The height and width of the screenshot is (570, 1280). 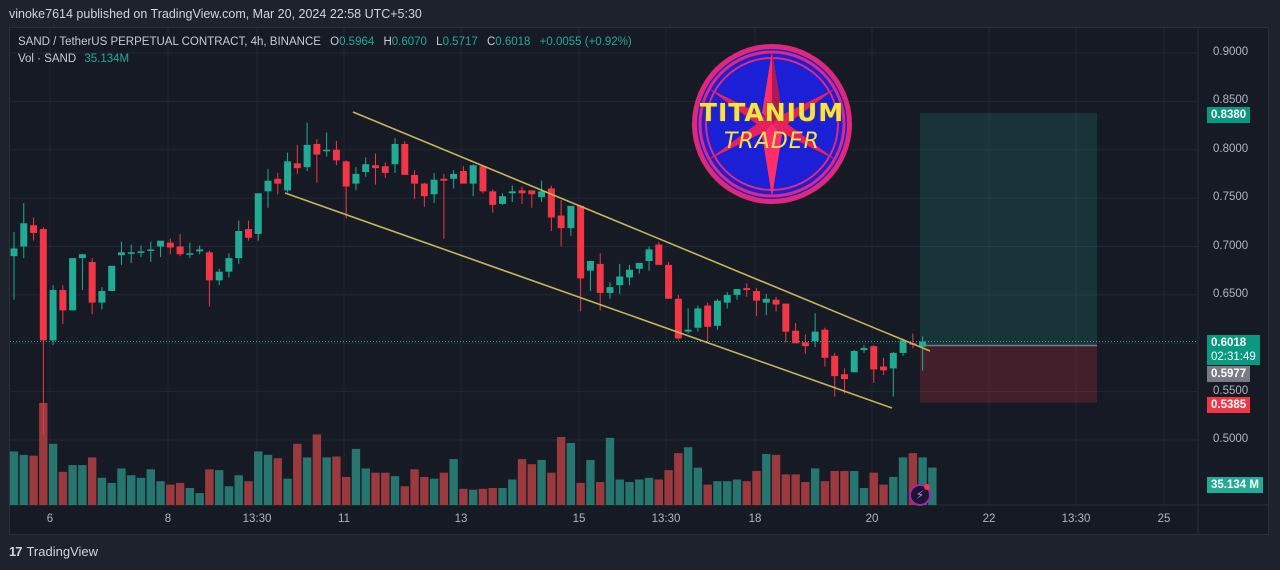 What do you see at coordinates (872, 519) in the screenshot?
I see `time-tick-label: 20` at bounding box center [872, 519].